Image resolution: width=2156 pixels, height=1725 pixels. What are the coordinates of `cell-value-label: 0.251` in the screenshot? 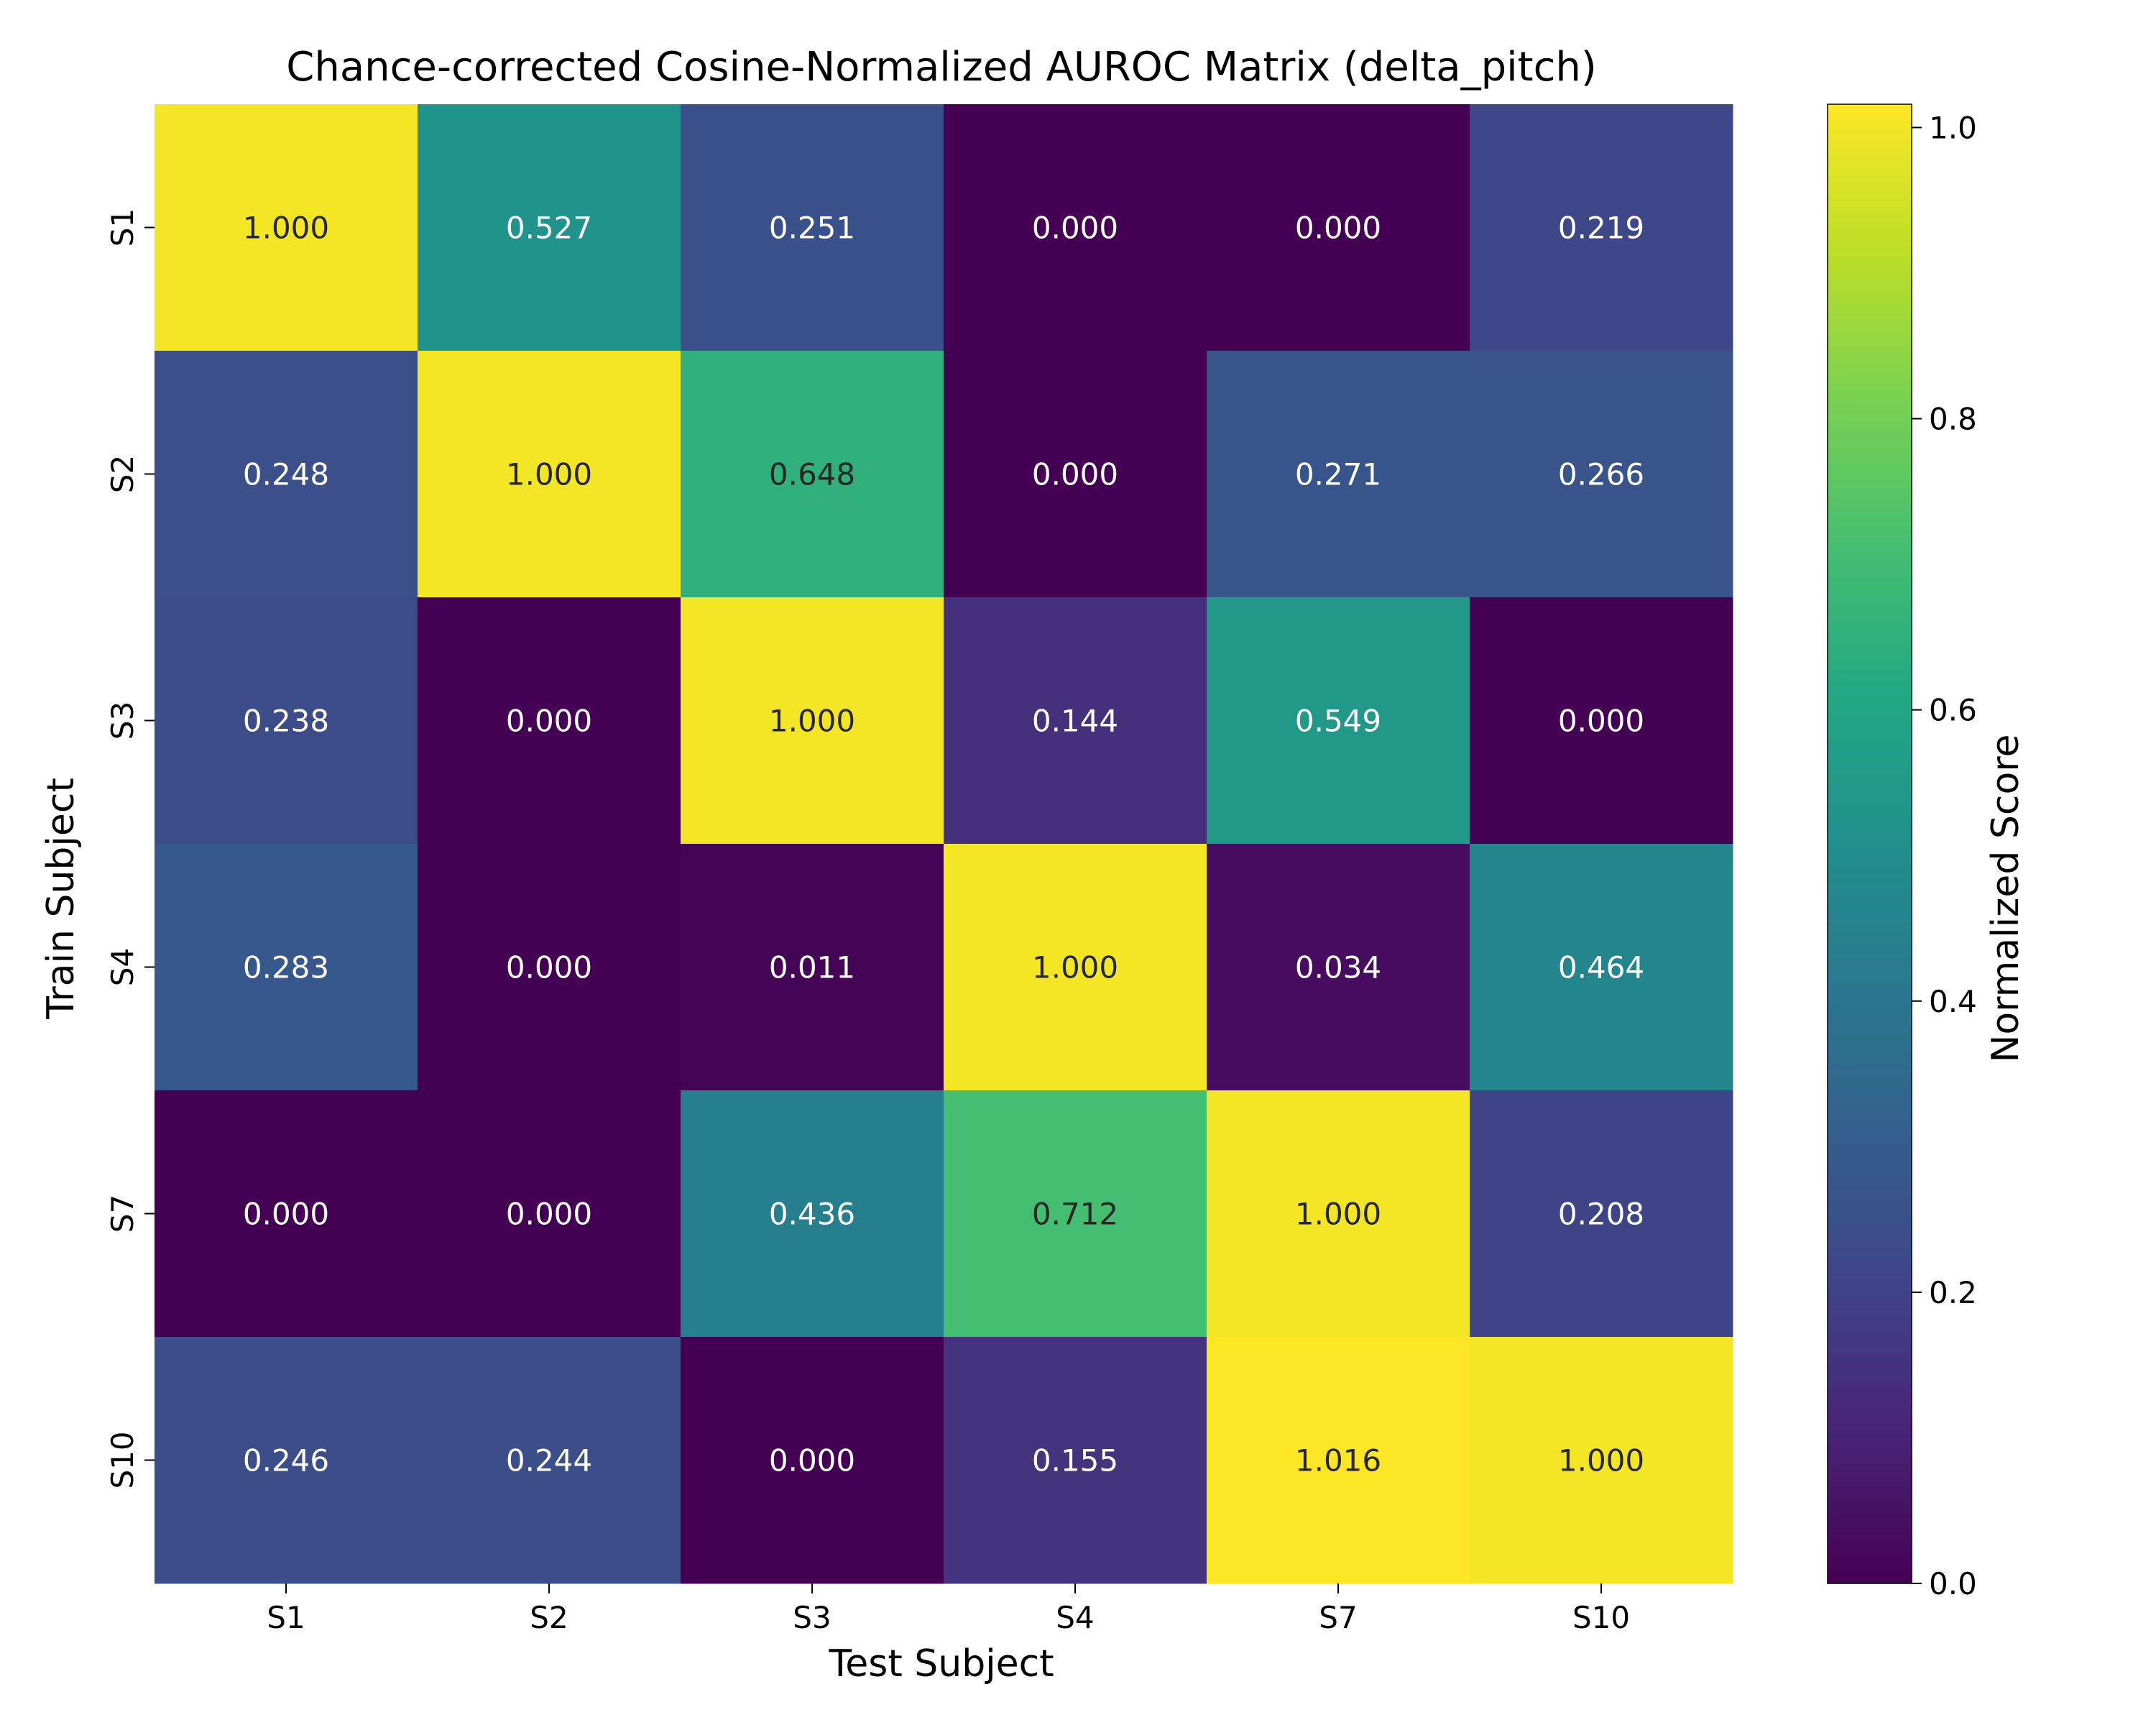 It's located at (812, 228).